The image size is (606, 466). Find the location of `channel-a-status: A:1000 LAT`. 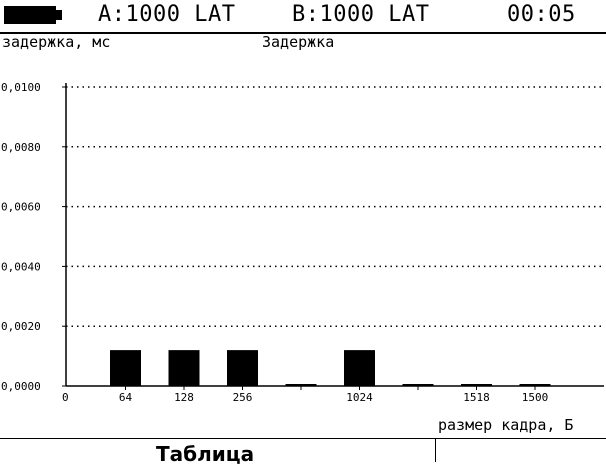

channel-a-status: A:1000 LAT is located at coordinates (167, 14).